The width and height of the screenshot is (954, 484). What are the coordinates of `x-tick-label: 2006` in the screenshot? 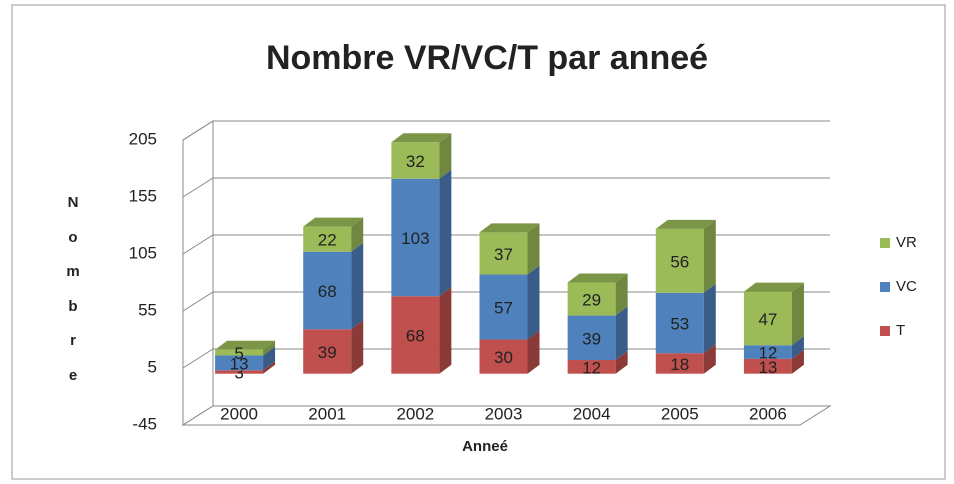 It's located at (768, 413).